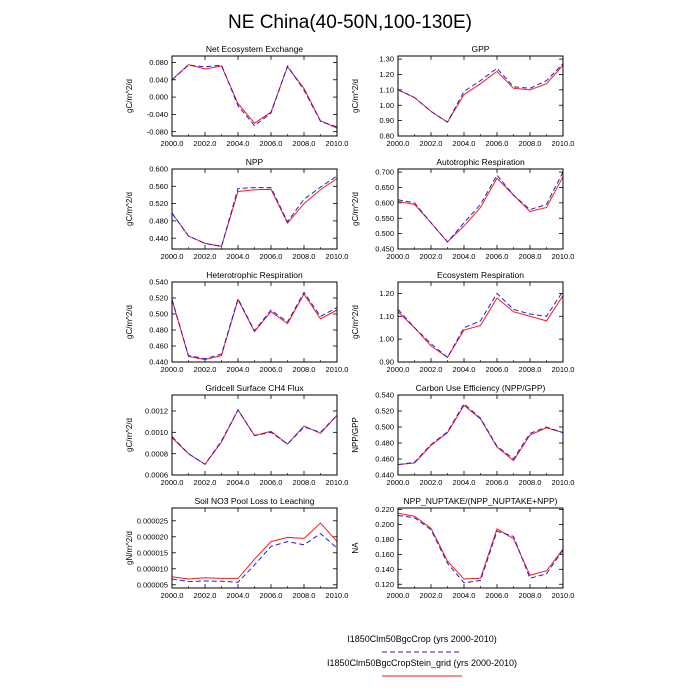 The height and width of the screenshot is (700, 700). What do you see at coordinates (254, 388) in the screenshot?
I see `panel-title: Gridcell Surface CH4 Flux` at bounding box center [254, 388].